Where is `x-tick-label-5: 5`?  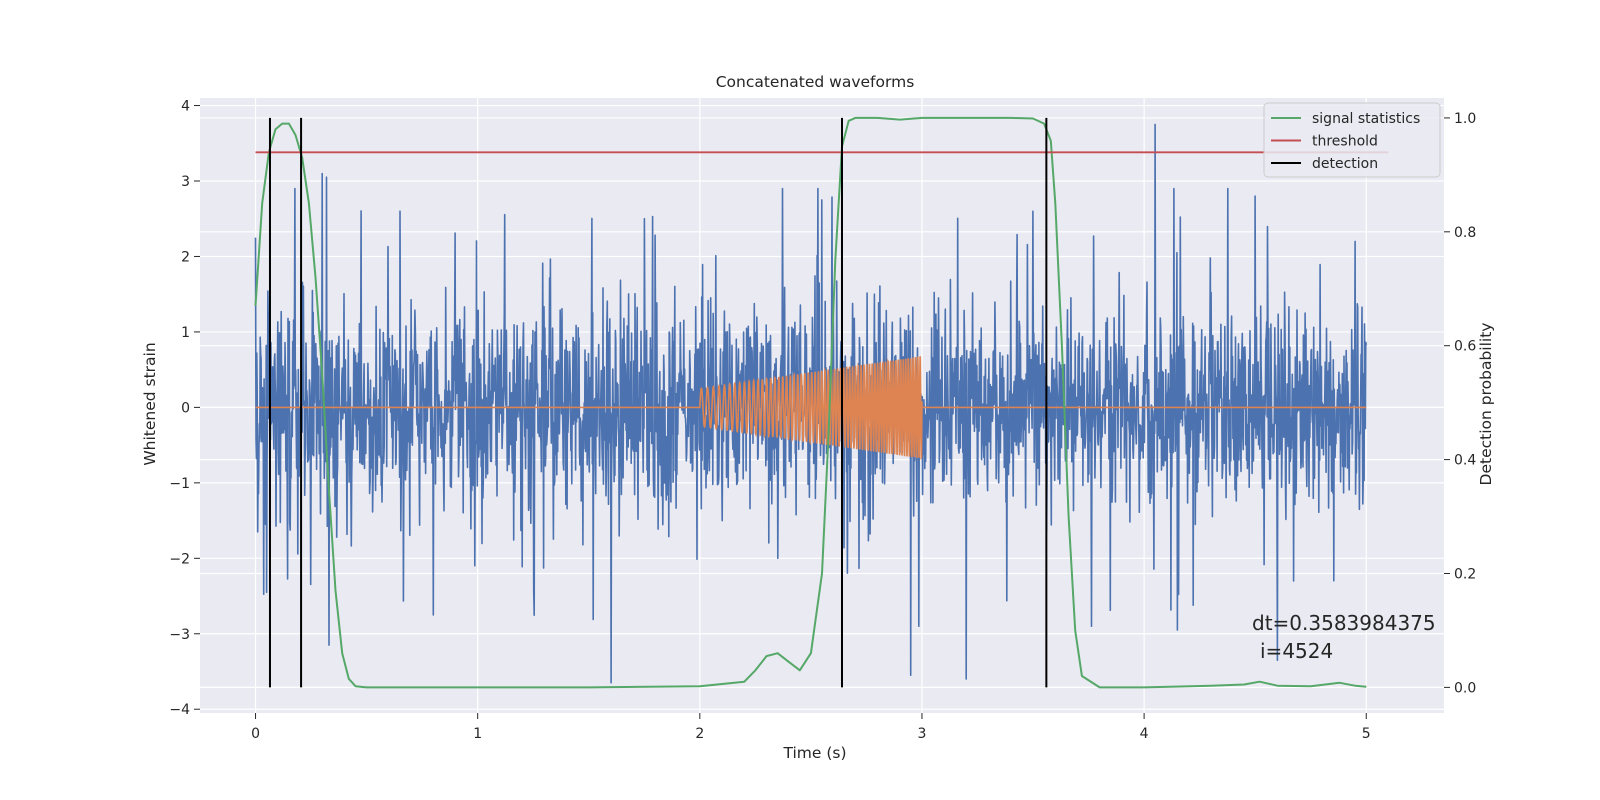
x-tick-label-5: 5 is located at coordinates (1366, 734).